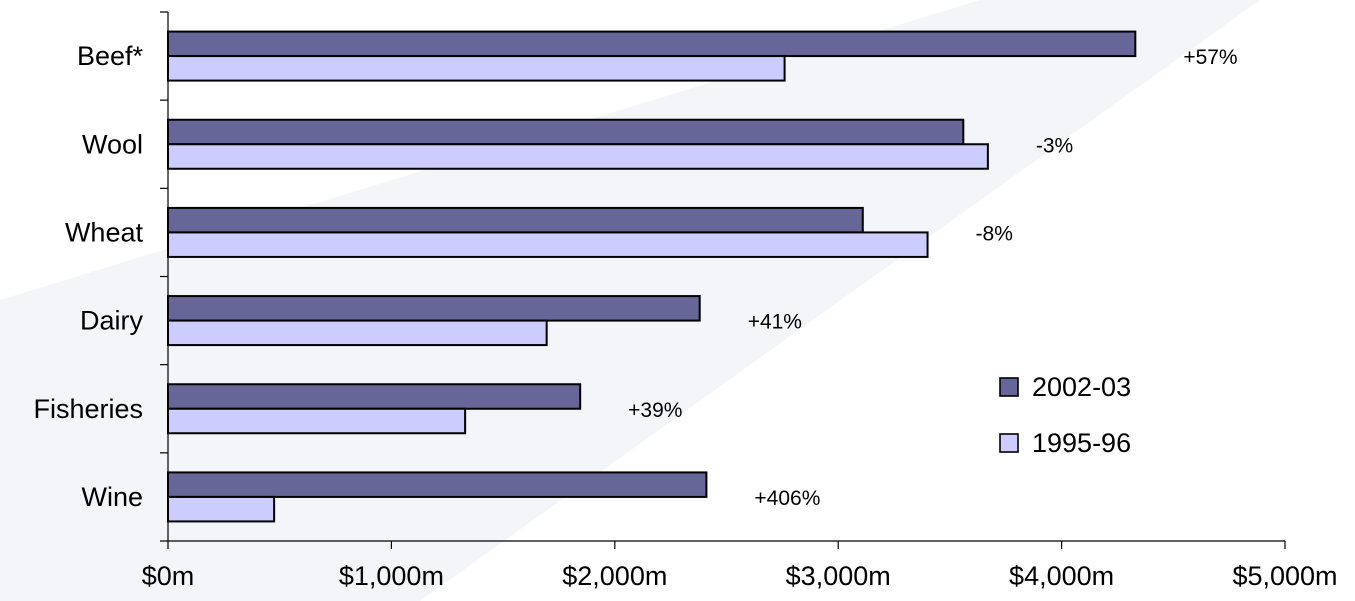 This screenshot has height=601, width=1355. Describe the element at coordinates (1210, 57) in the screenshot. I see `data-label: +57%` at that location.